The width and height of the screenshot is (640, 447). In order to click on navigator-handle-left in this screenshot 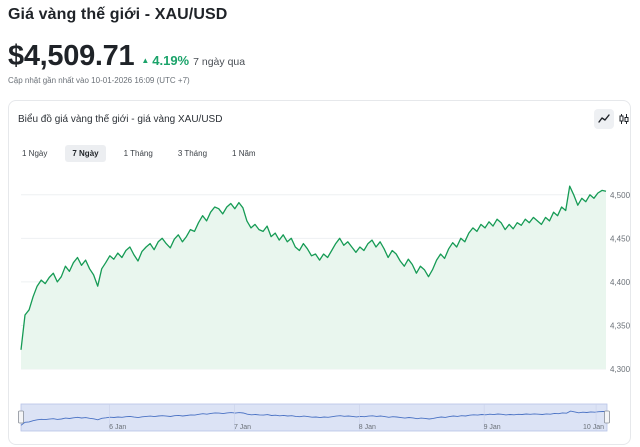, I will do `click(21, 417)`.